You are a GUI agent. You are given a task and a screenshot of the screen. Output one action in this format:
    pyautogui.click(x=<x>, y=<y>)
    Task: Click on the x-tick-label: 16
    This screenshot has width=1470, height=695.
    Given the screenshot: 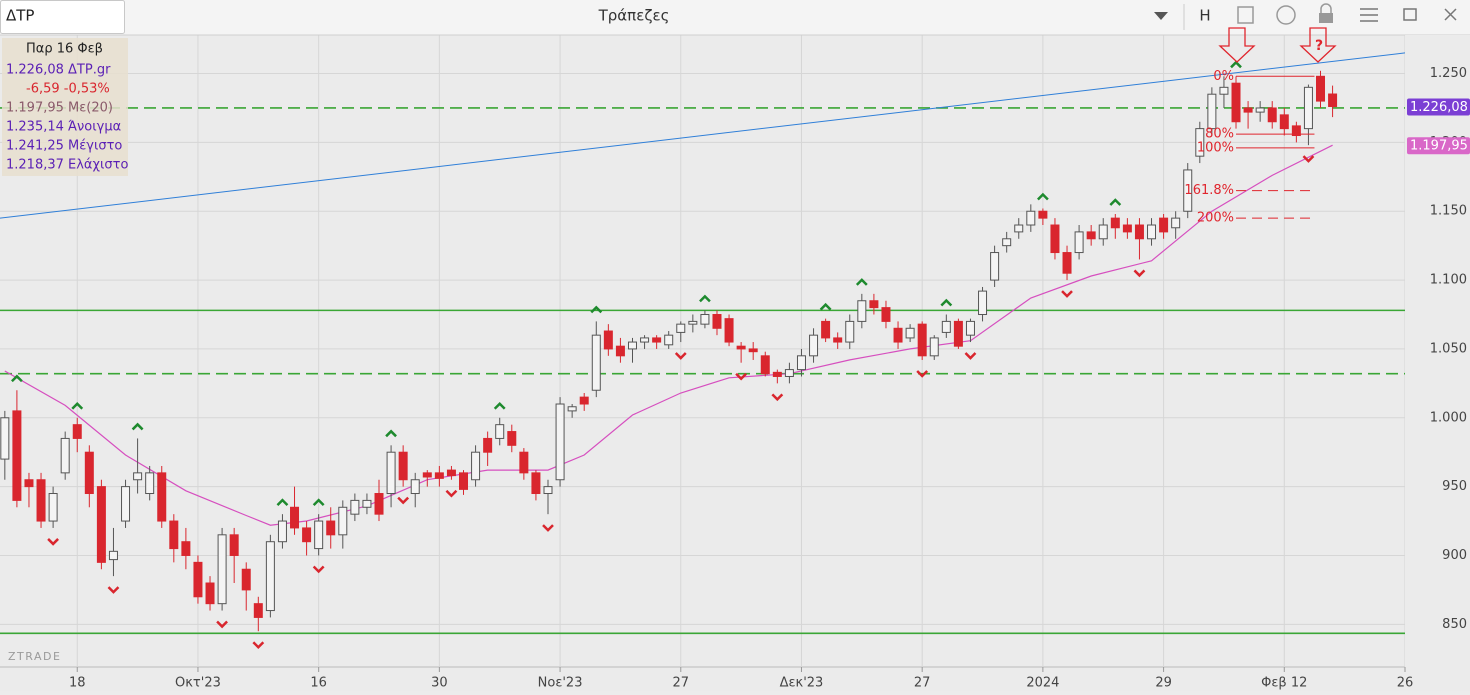 What is the action you would take?
    pyautogui.click(x=318, y=683)
    